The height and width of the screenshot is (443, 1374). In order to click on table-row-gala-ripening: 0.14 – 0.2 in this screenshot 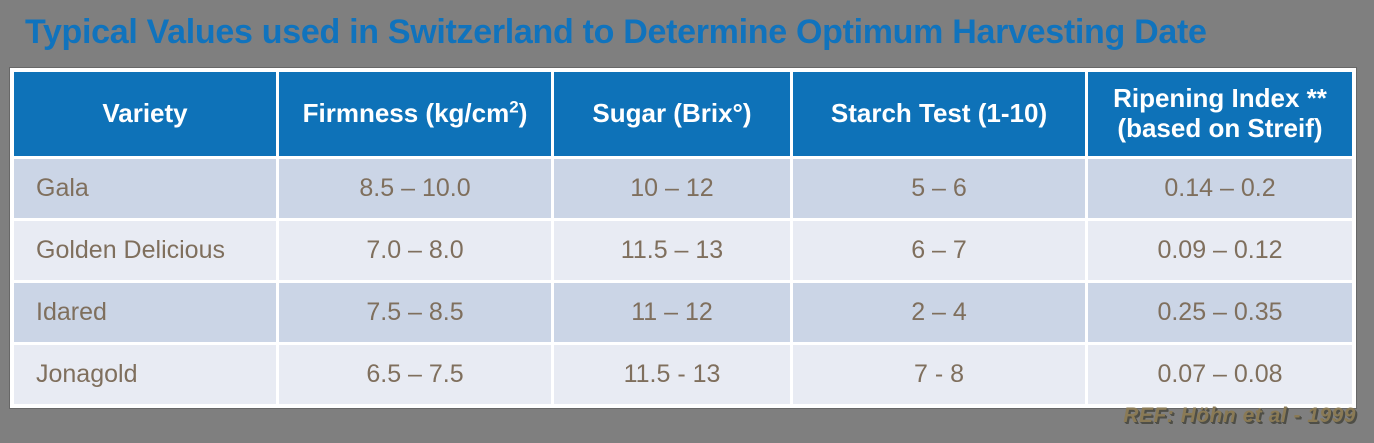, I will do `click(1220, 188)`.